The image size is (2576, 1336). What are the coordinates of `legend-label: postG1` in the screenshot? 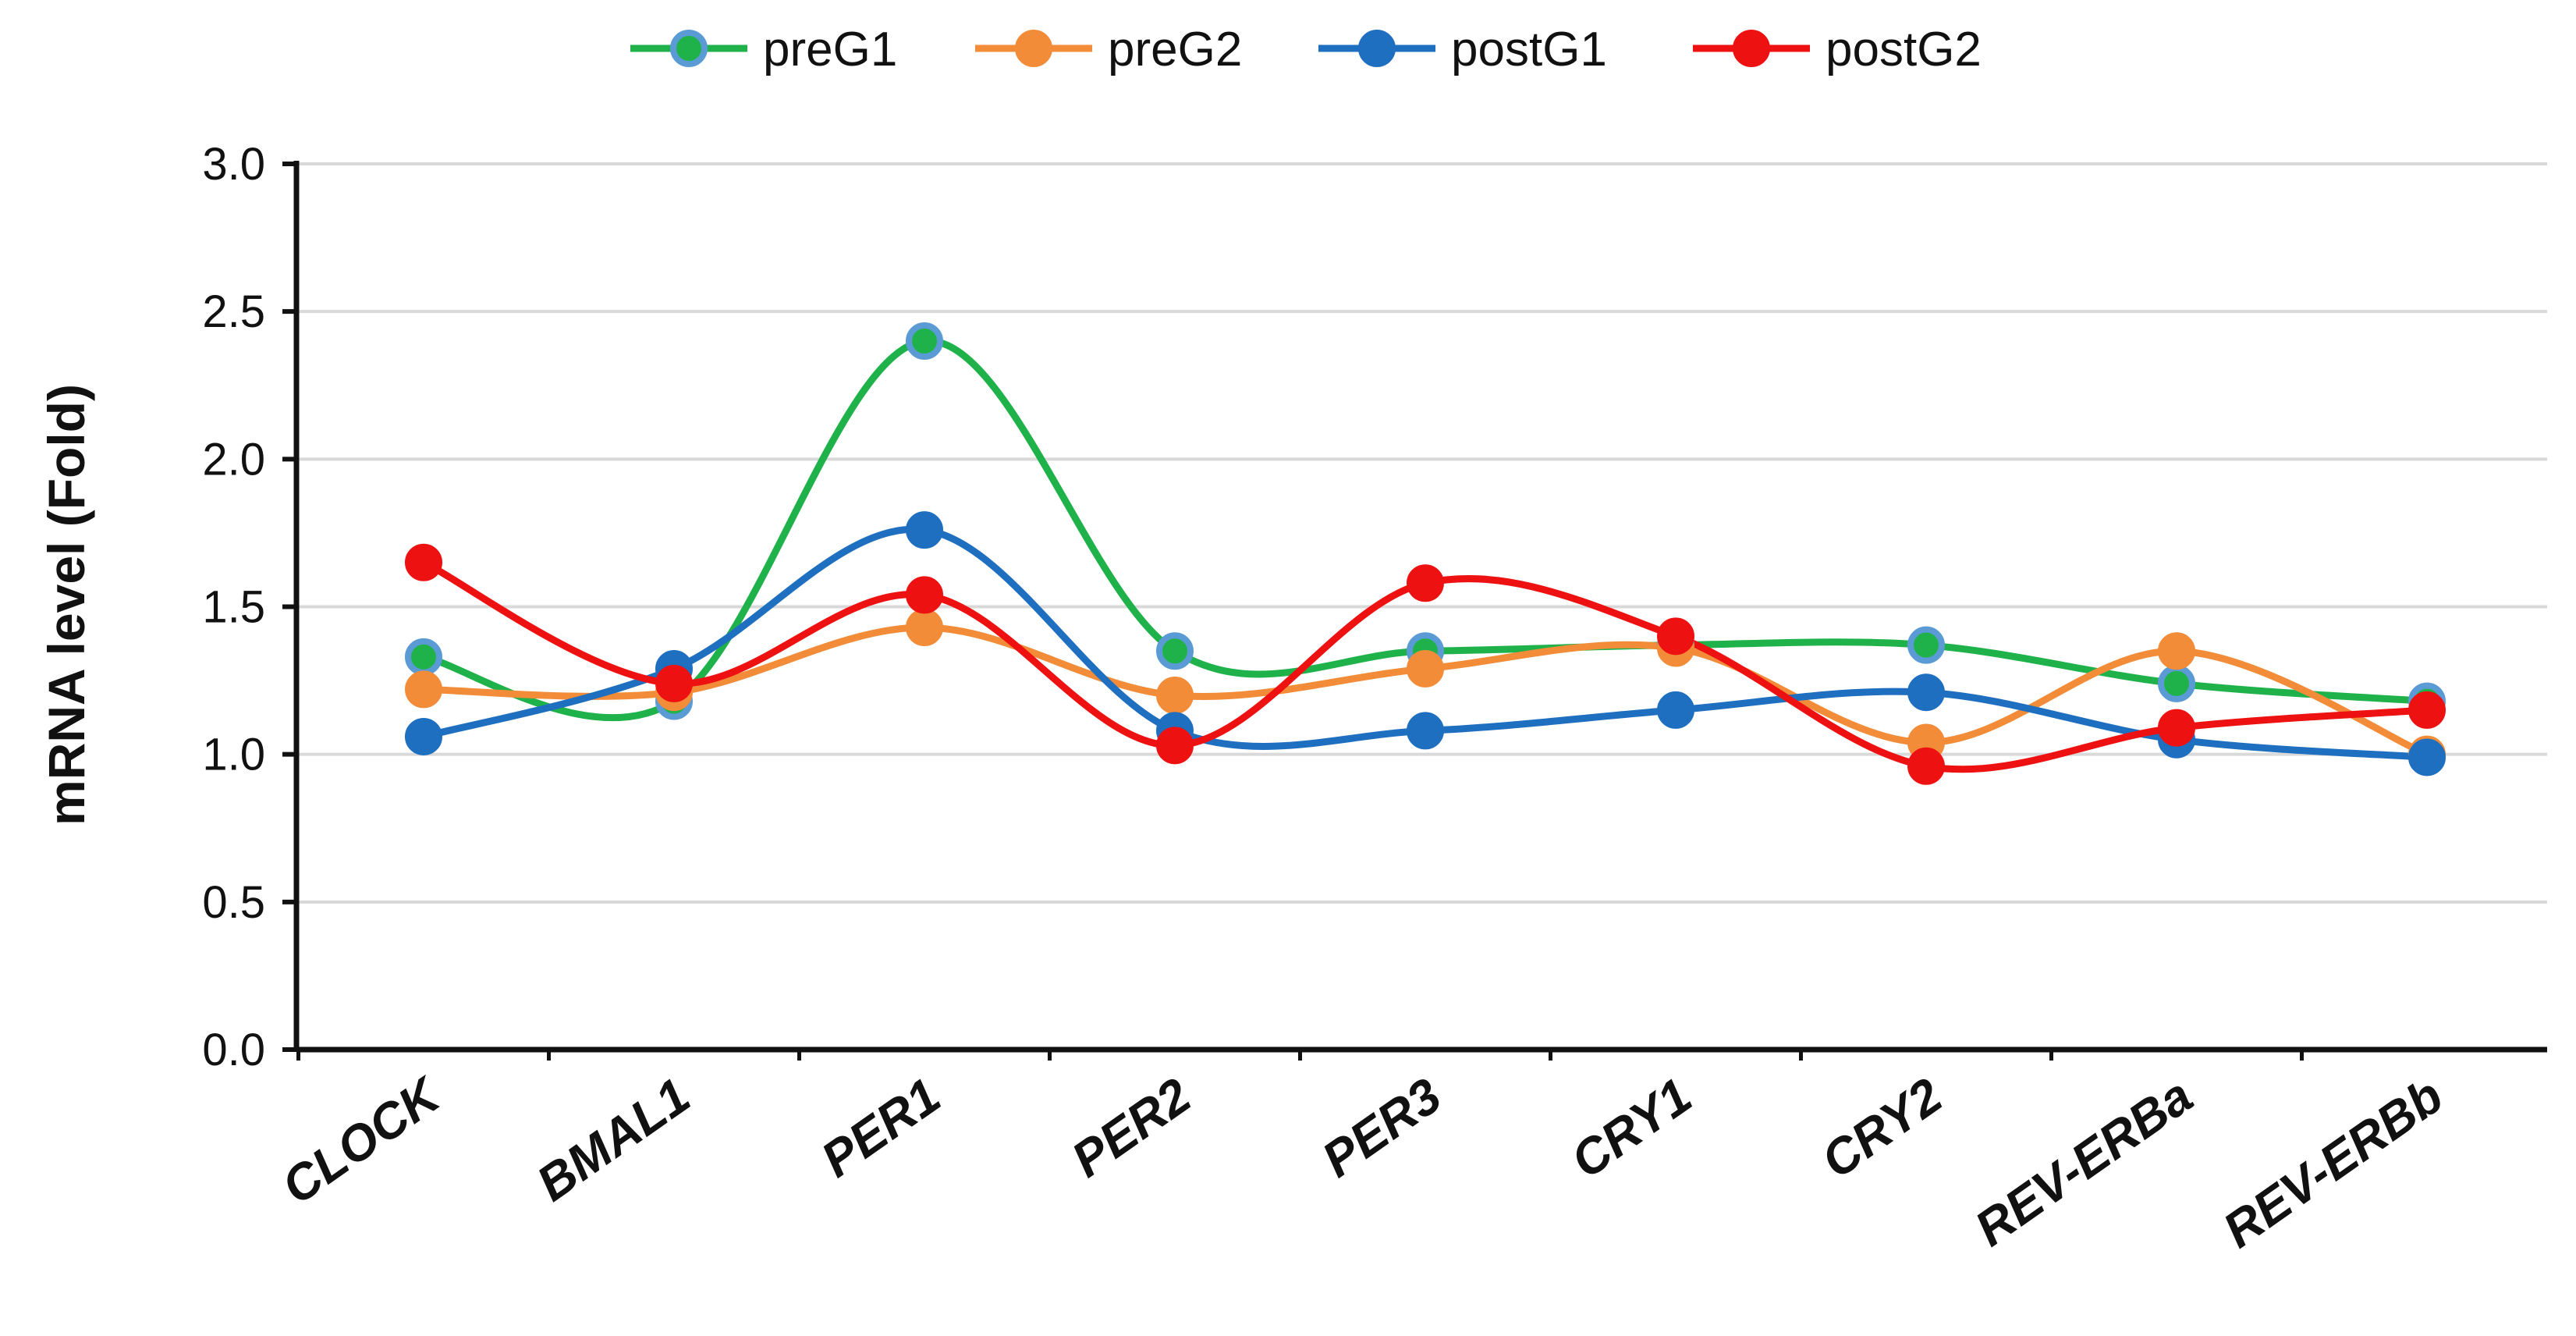 It's located at (1529, 50).